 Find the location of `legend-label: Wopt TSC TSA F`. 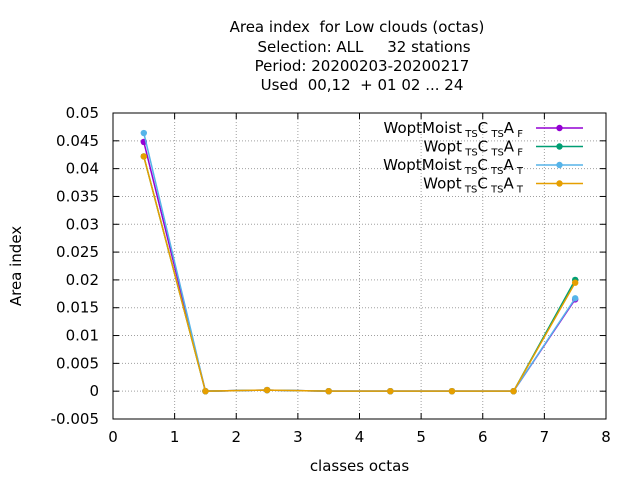

legend-label: Wopt TSC TSA F is located at coordinates (473, 148).